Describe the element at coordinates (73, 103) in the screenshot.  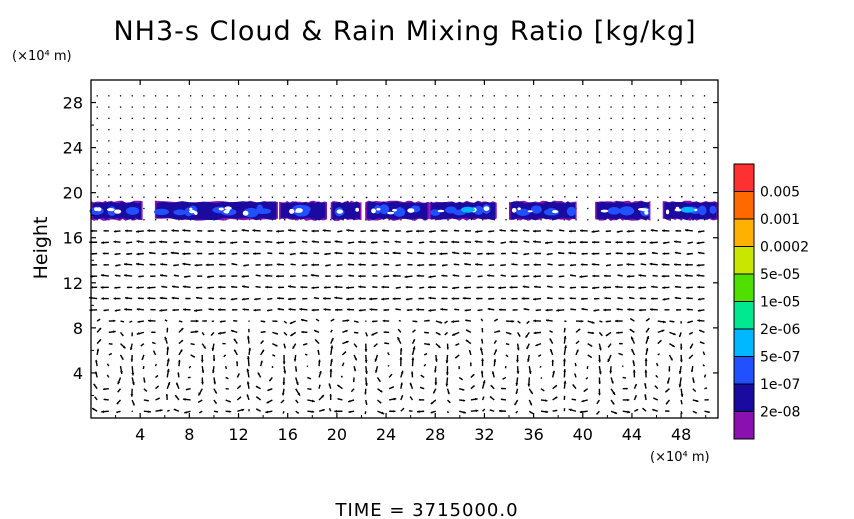
I see `y-tick-label: 28` at that location.